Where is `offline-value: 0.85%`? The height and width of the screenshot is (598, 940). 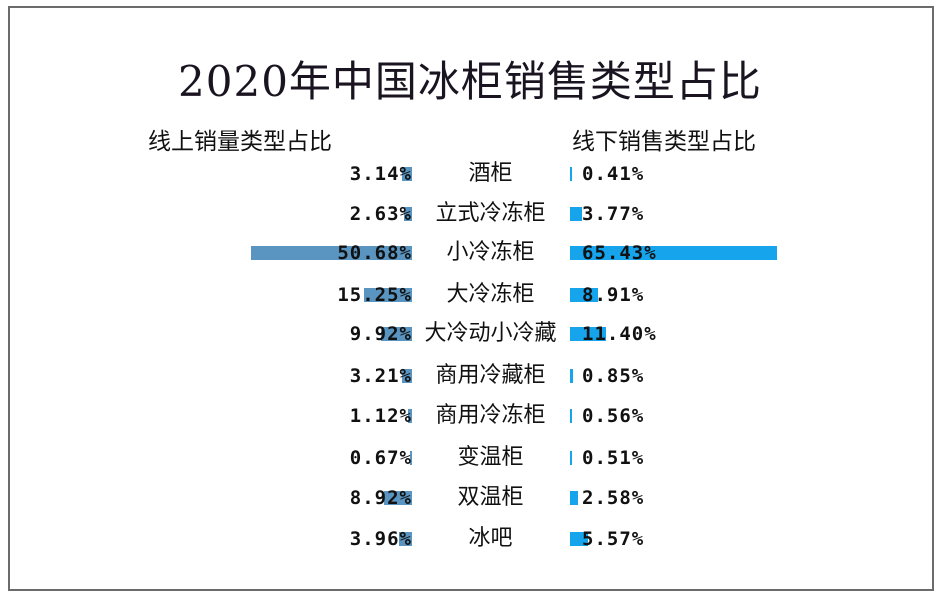 offline-value: 0.85% is located at coordinates (613, 376).